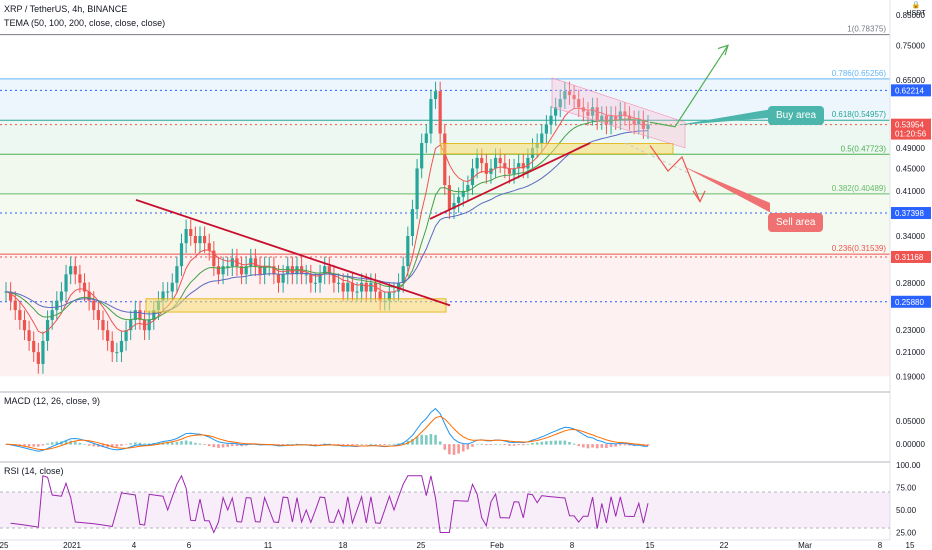 This screenshot has width=932, height=550. I want to click on time-tick-label: 4, so click(134, 545).